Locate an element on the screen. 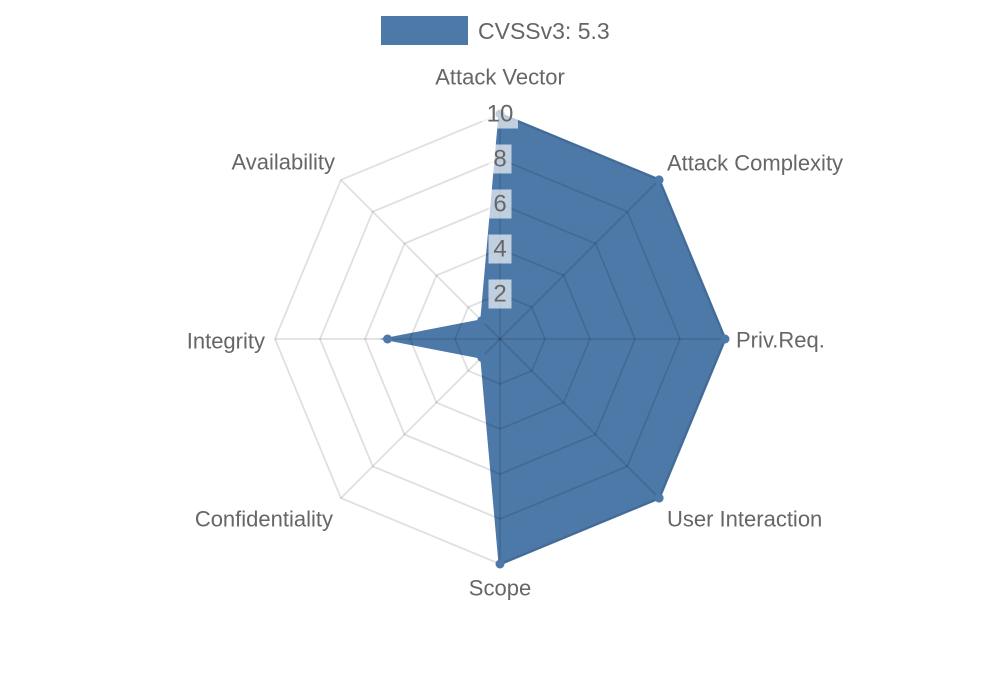 The width and height of the screenshot is (1000, 700). axis-label-priv-req: Priv.Req. is located at coordinates (780, 340).